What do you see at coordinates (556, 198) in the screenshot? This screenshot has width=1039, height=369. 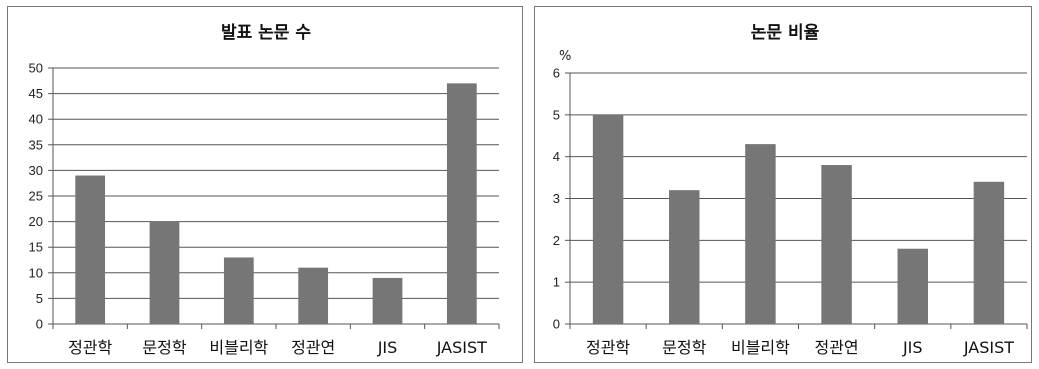 I see `y-tick-label: 3` at bounding box center [556, 198].